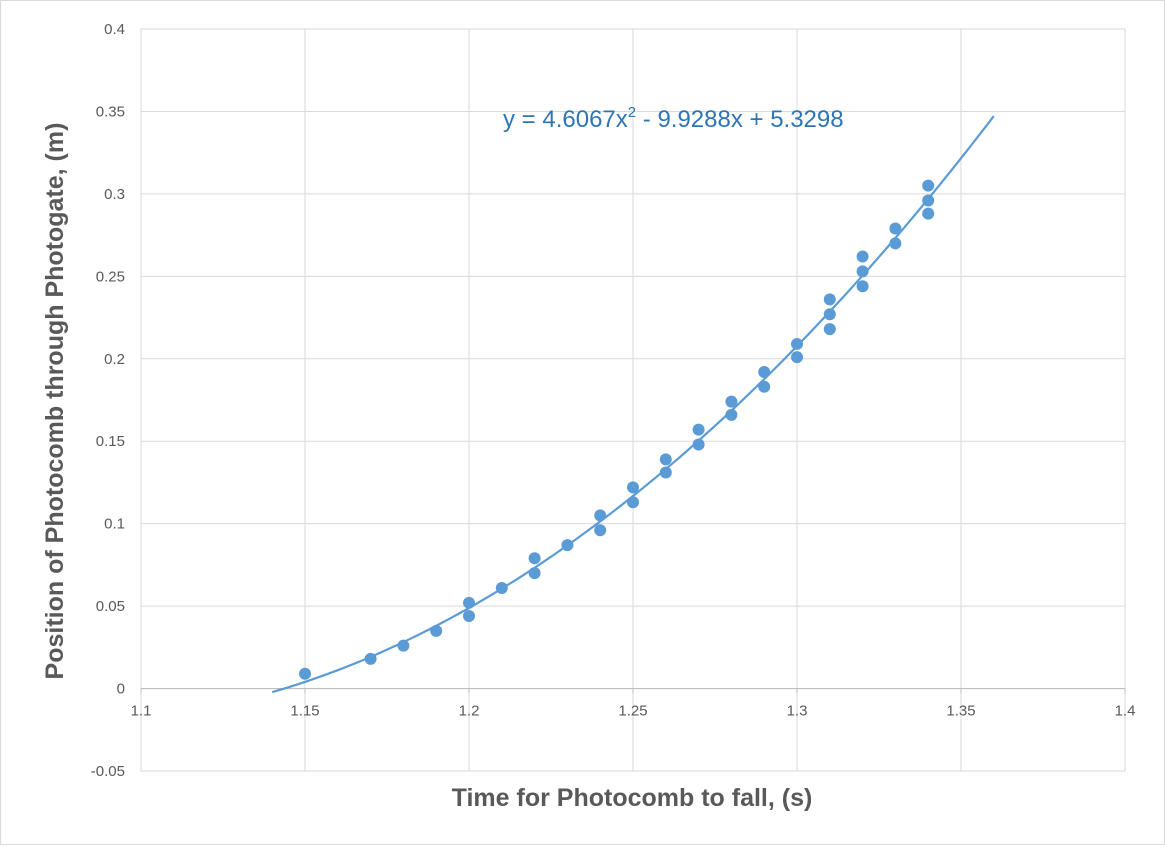 The height and width of the screenshot is (849, 1165). I want to click on y-tick-label: 0.1, so click(114, 524).